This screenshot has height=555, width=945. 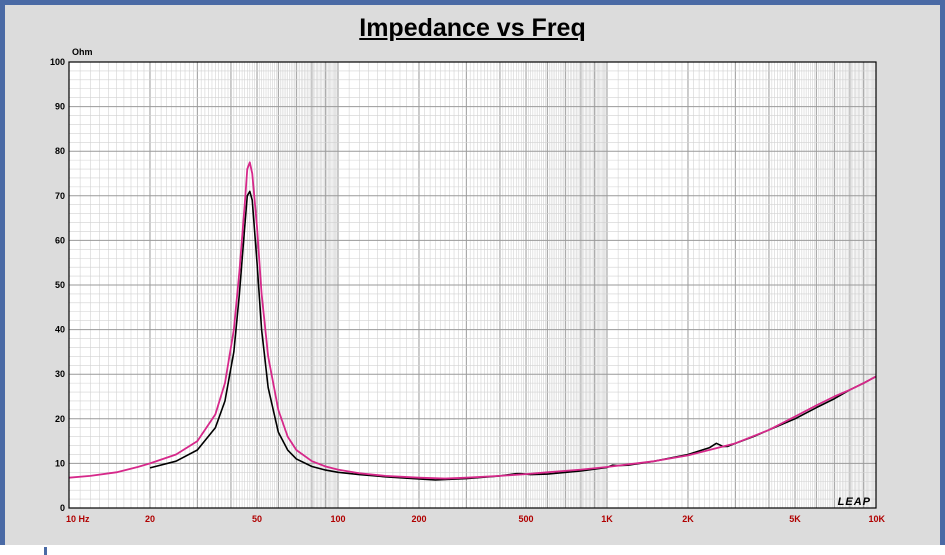 I want to click on x-tick-label: 5K, so click(x=795, y=519).